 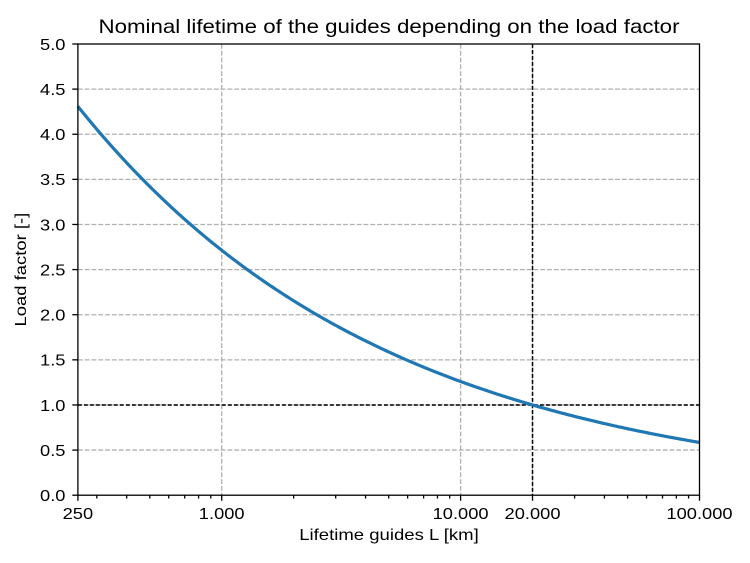 What do you see at coordinates (53, 406) in the screenshot?
I see `svg-text: 1.0` at bounding box center [53, 406].